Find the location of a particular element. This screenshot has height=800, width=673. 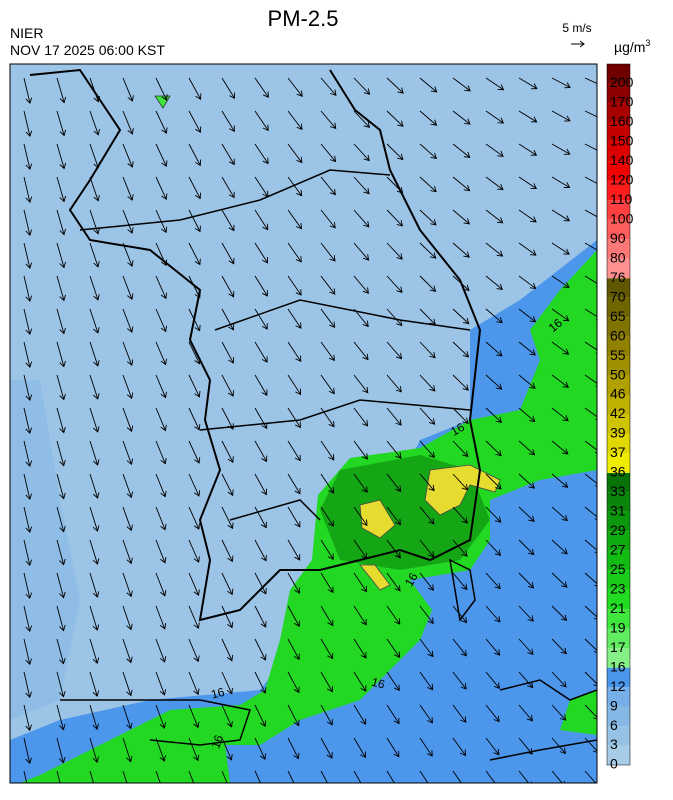

colorbar-label: 76 is located at coordinates (618, 277).